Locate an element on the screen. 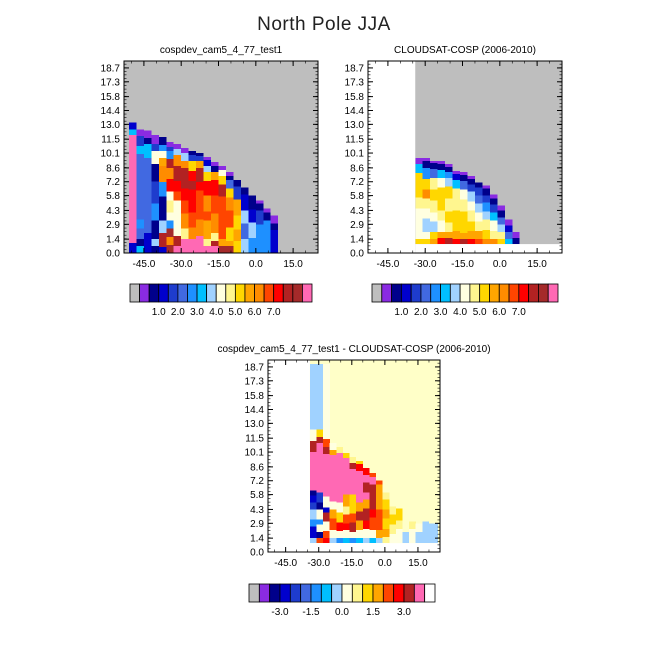  y-tick-label: 18.7 is located at coordinates (111, 68).